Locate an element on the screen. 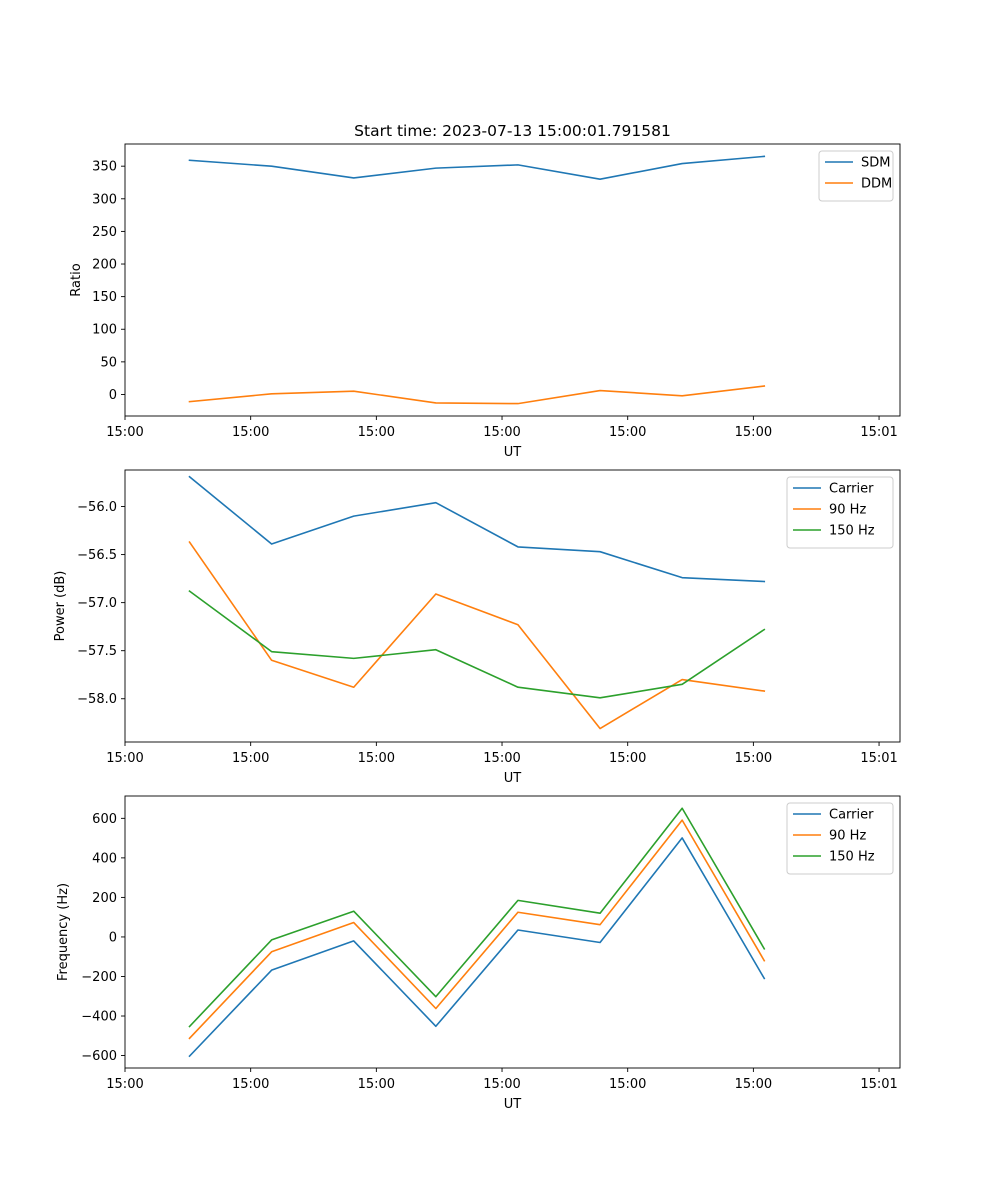 This screenshot has width=1000, height=1200. y-tick-label: 400 is located at coordinates (104, 858).